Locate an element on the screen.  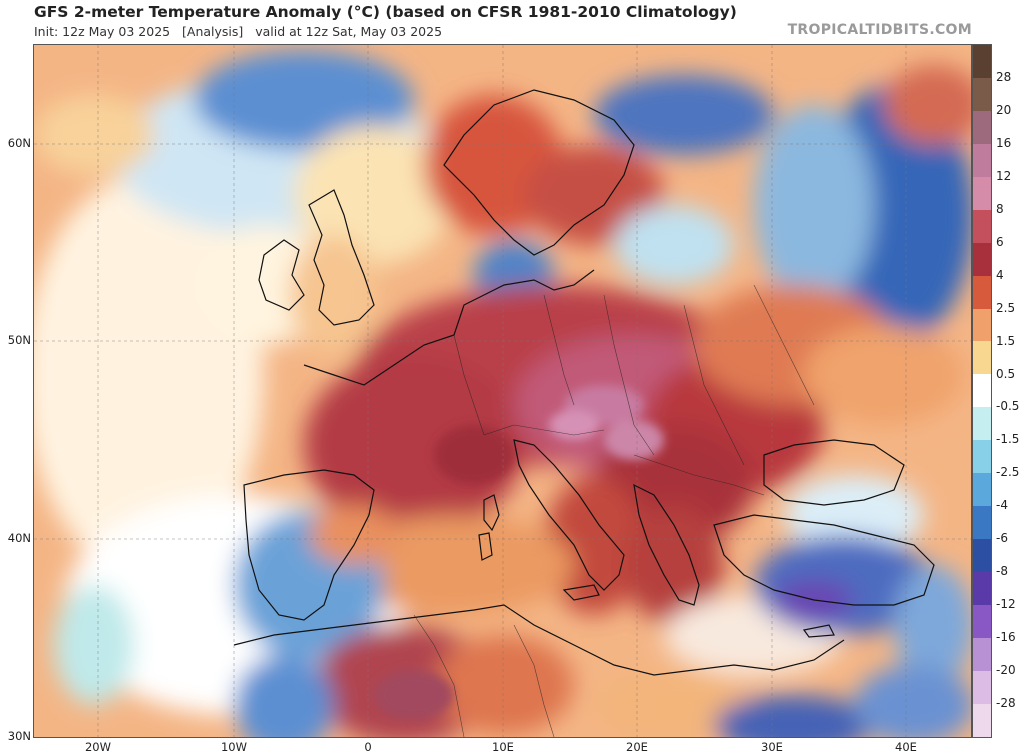
colorbar-label: -28 is located at coordinates (1006, 703).